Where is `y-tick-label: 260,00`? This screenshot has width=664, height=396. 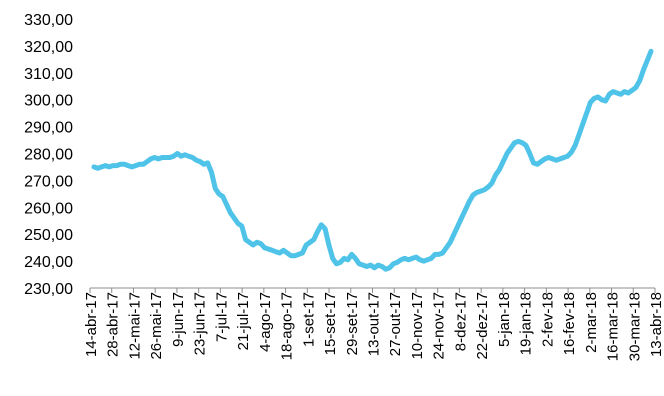 y-tick-label: 260,00 is located at coordinates (48, 208).